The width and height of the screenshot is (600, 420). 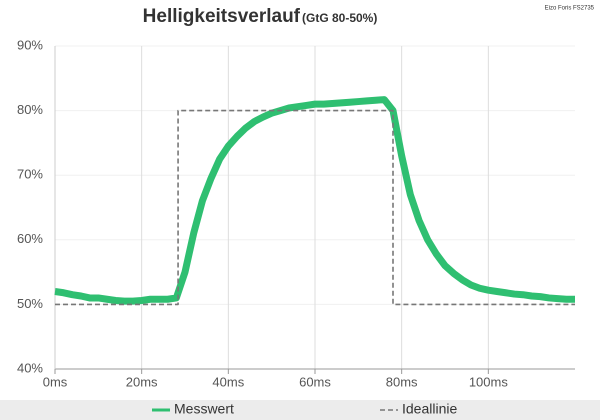 I want to click on y-tick-label: 80%, so click(x=30, y=109).